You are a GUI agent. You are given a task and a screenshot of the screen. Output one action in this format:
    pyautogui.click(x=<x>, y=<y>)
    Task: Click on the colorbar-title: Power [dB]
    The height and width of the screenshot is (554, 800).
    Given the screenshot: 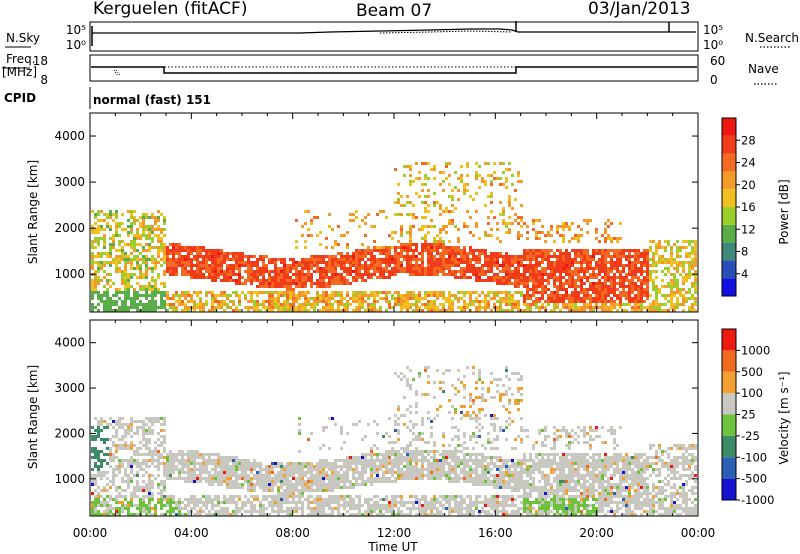 What is the action you would take?
    pyautogui.click(x=784, y=211)
    